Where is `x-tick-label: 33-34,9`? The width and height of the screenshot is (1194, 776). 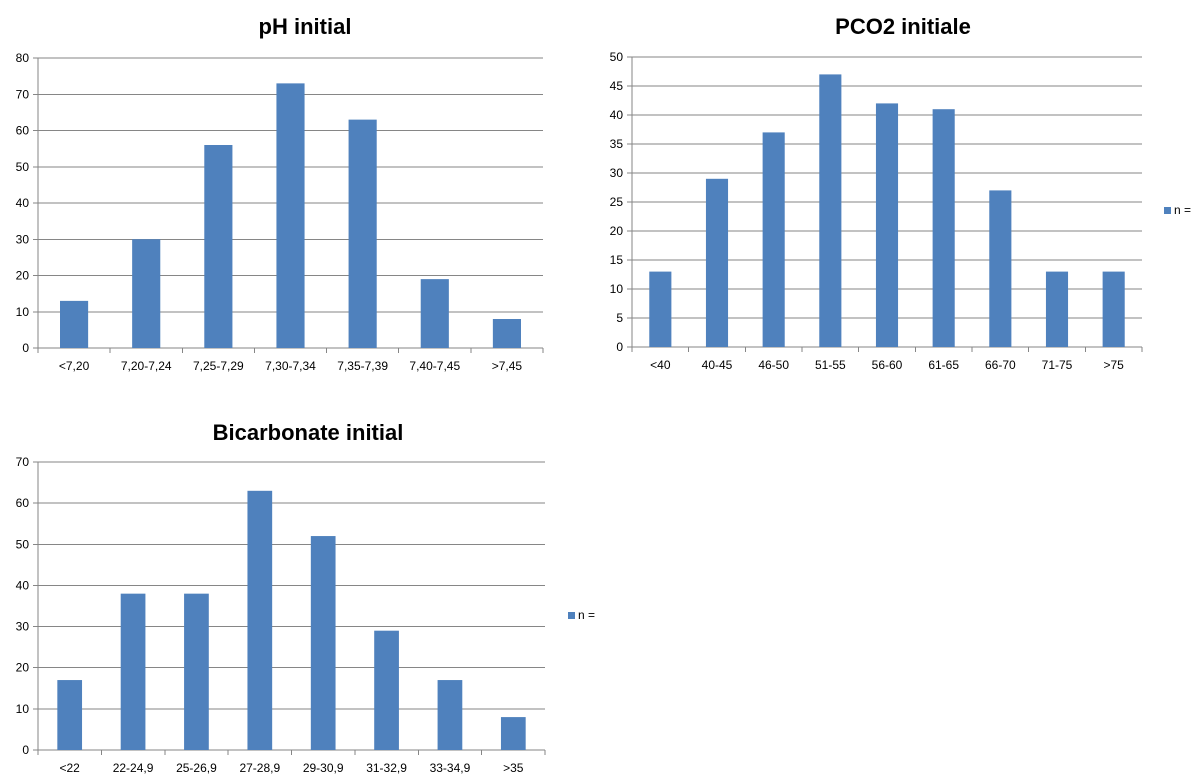 x-tick-label: 33-34,9 is located at coordinates (450, 768).